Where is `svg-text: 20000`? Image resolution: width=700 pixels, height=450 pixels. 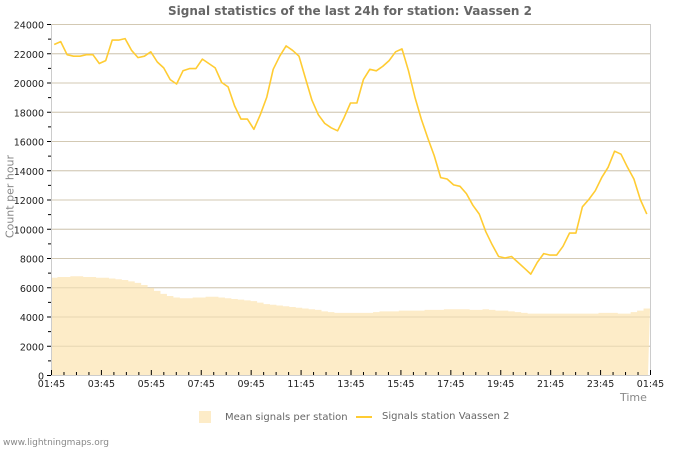
svg-text: 20000 is located at coordinates (29, 84).